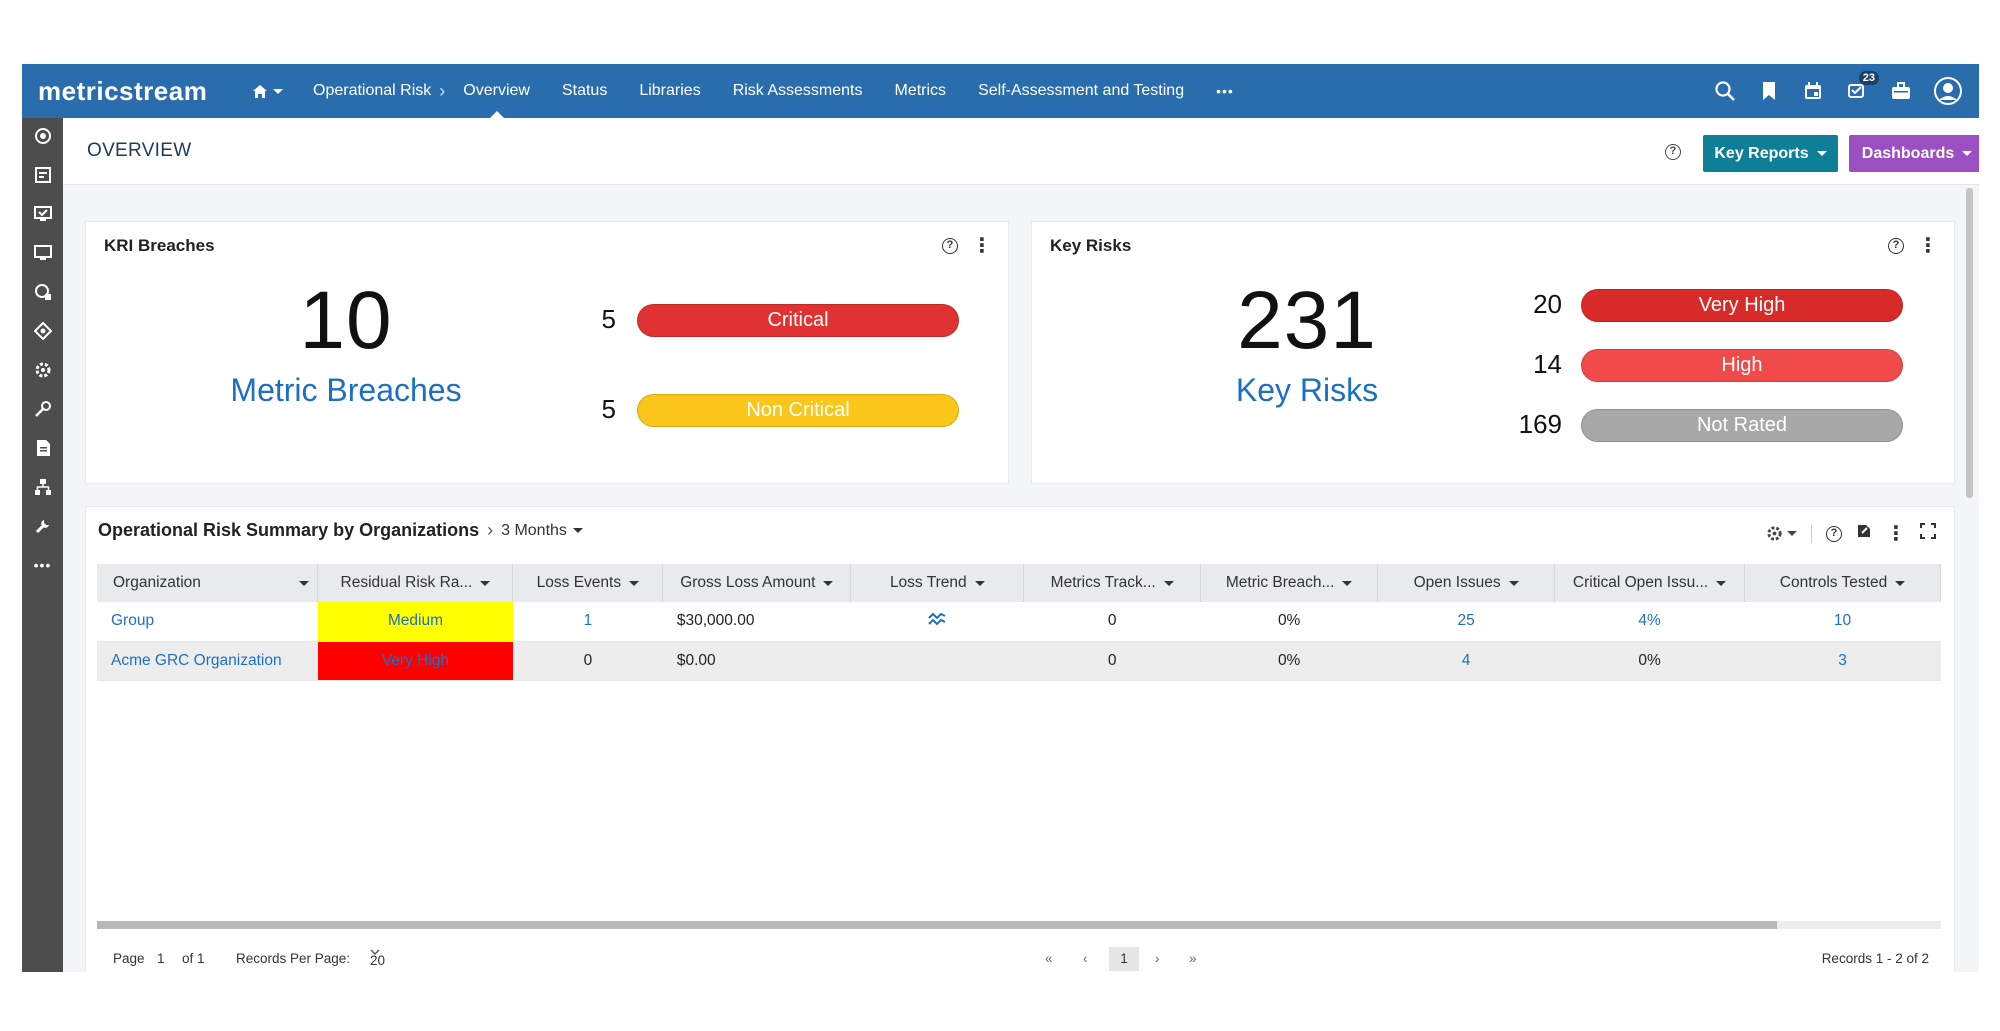  Describe the element at coordinates (43, 292) in the screenshot. I see `risk-assessment-icon` at that location.